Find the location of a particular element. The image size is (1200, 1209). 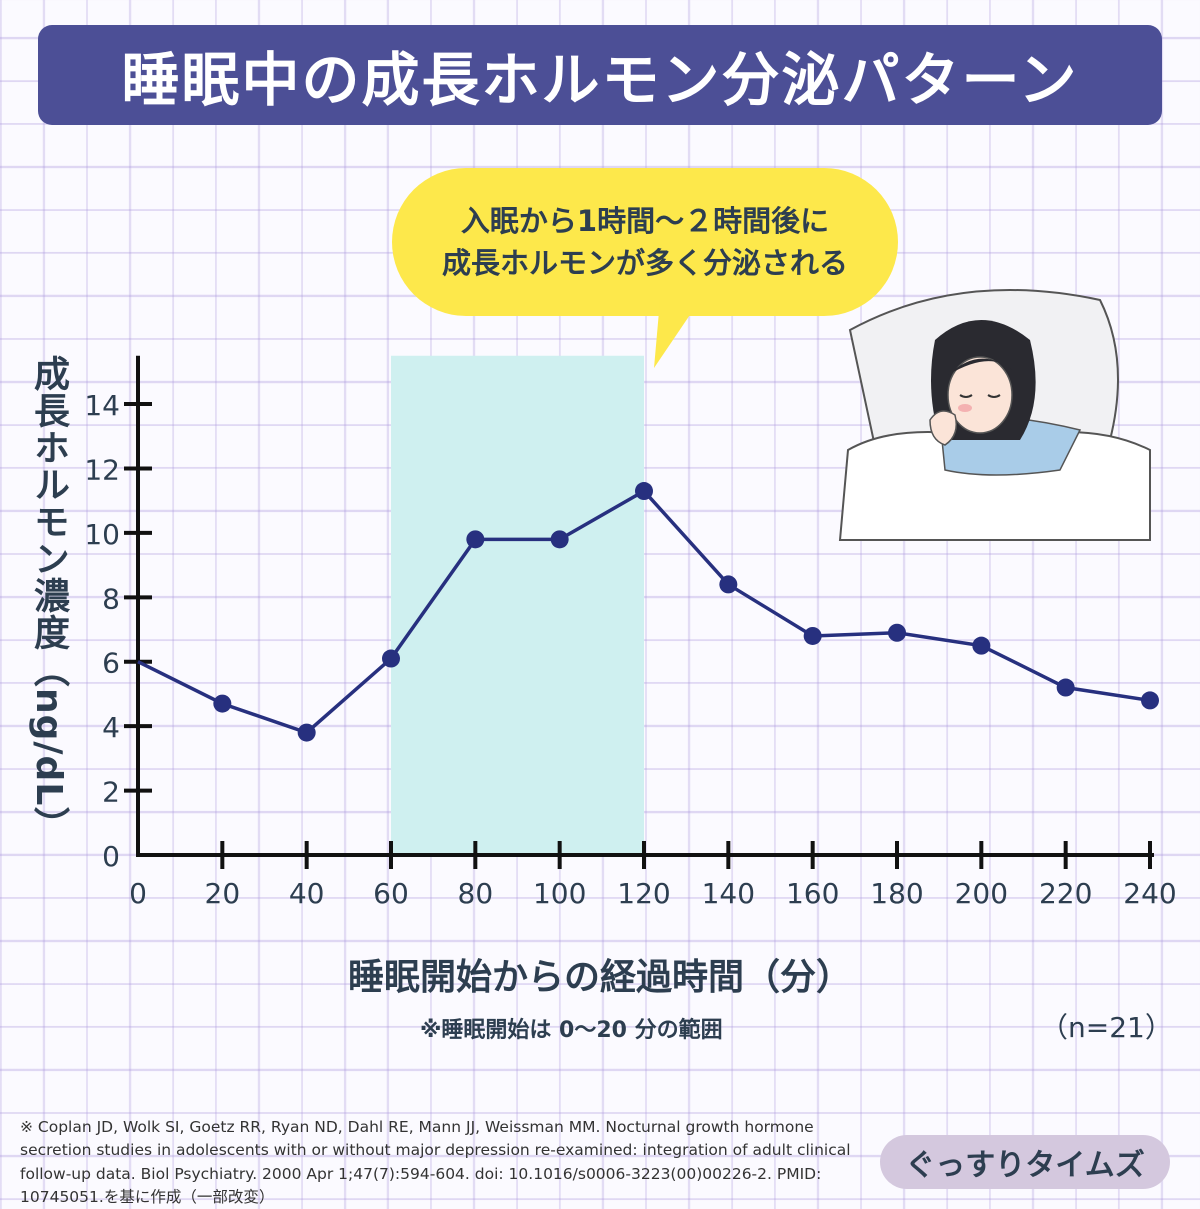

sleeping-girl-illustration is located at coordinates (994, 415).